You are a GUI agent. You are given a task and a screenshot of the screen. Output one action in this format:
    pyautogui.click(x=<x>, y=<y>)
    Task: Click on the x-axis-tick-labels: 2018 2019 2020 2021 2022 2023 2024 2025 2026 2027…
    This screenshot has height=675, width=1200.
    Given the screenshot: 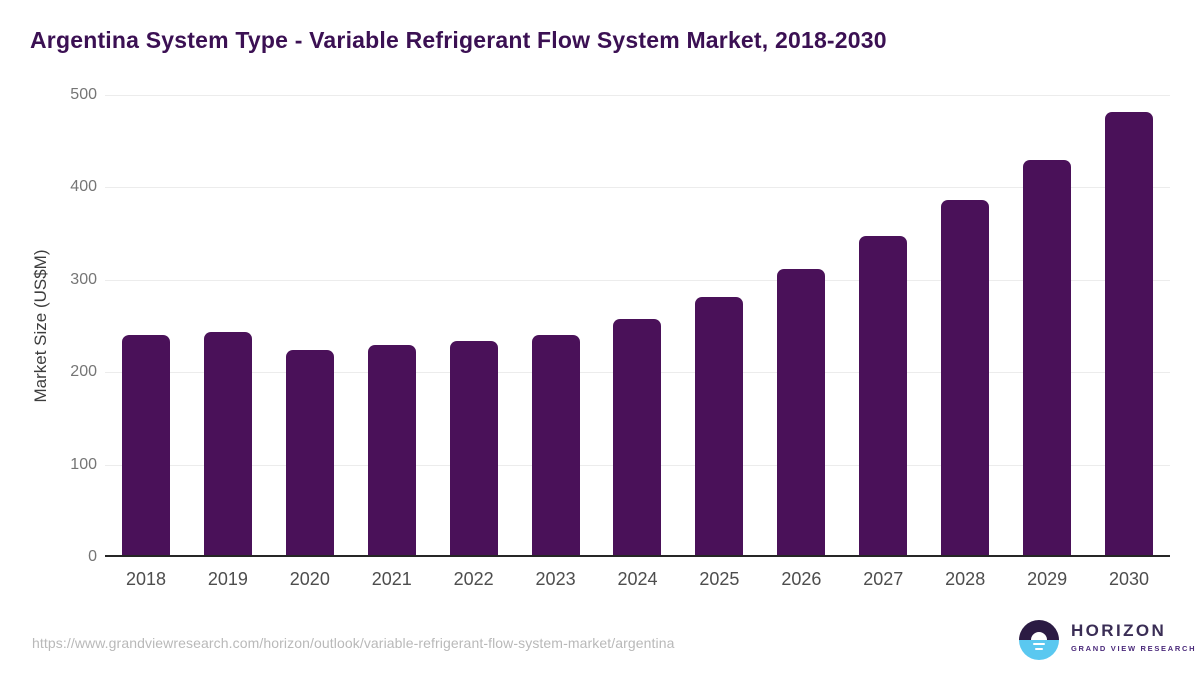 What is the action you would take?
    pyautogui.click(x=637, y=579)
    